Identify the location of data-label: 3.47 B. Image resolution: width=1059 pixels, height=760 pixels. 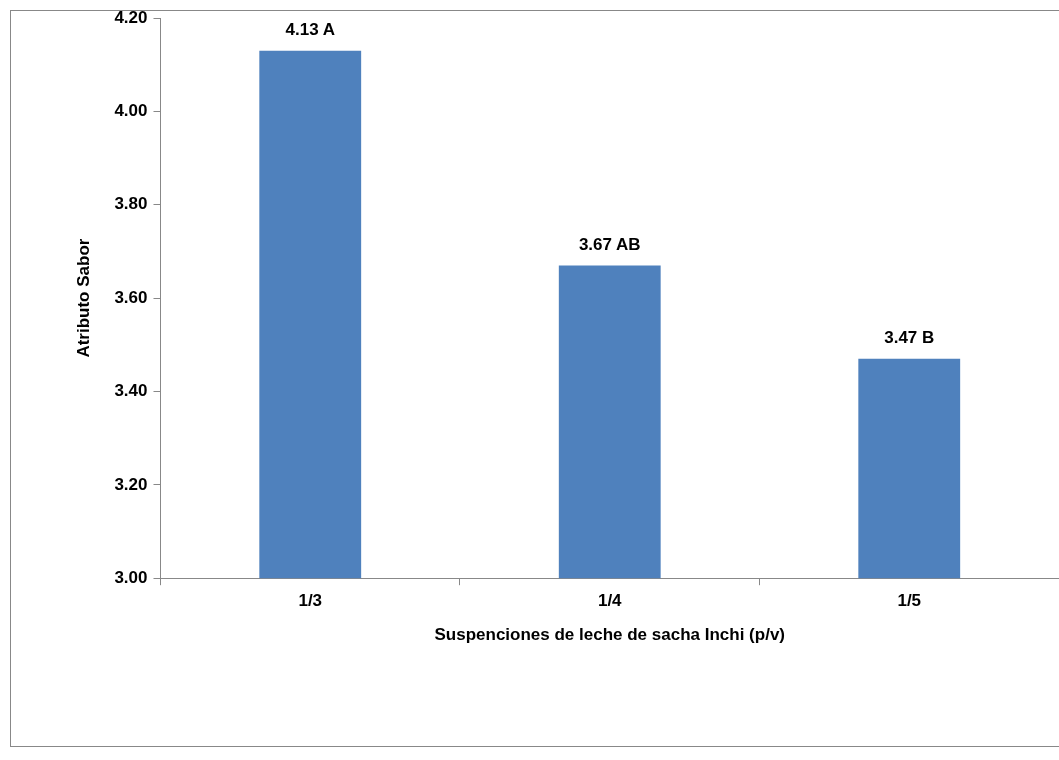
(909, 337).